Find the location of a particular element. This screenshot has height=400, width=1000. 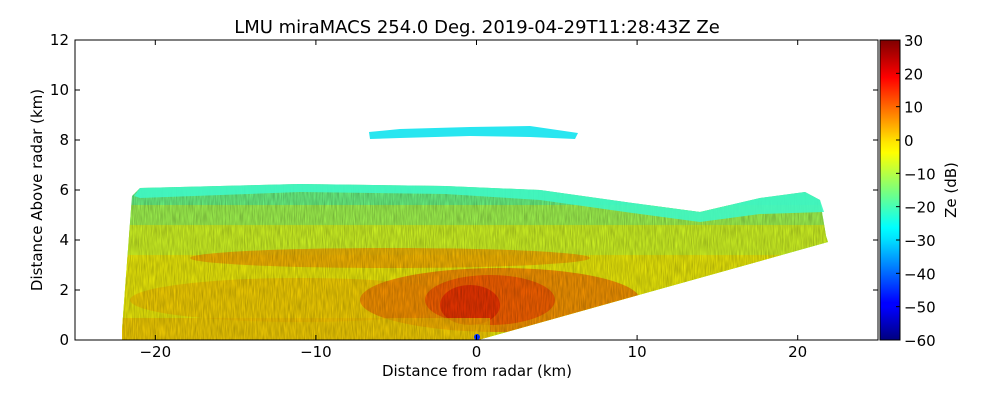

y-tick-label: 0 is located at coordinates (64, 340).